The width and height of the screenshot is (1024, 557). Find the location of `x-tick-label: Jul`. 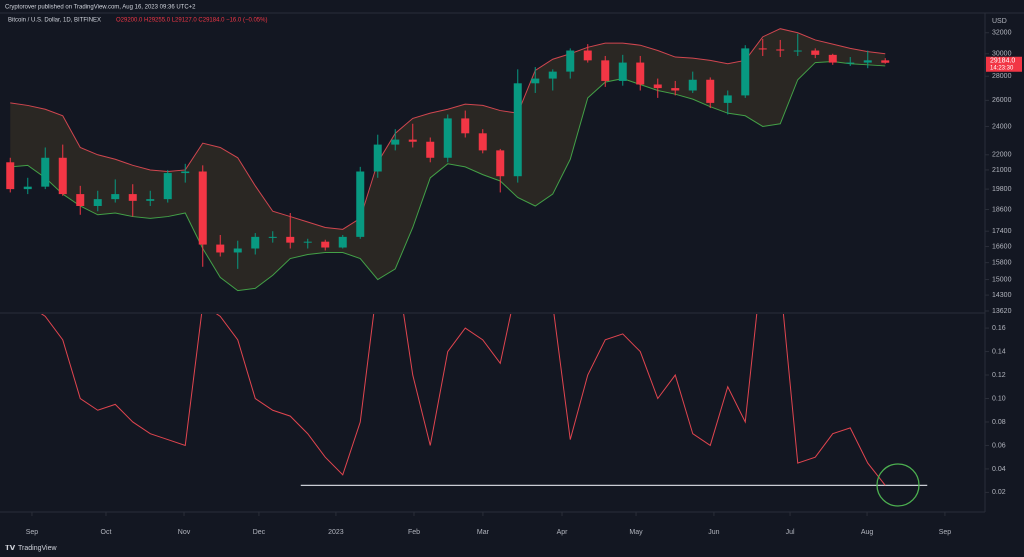

x-tick-label: Jul is located at coordinates (790, 532).